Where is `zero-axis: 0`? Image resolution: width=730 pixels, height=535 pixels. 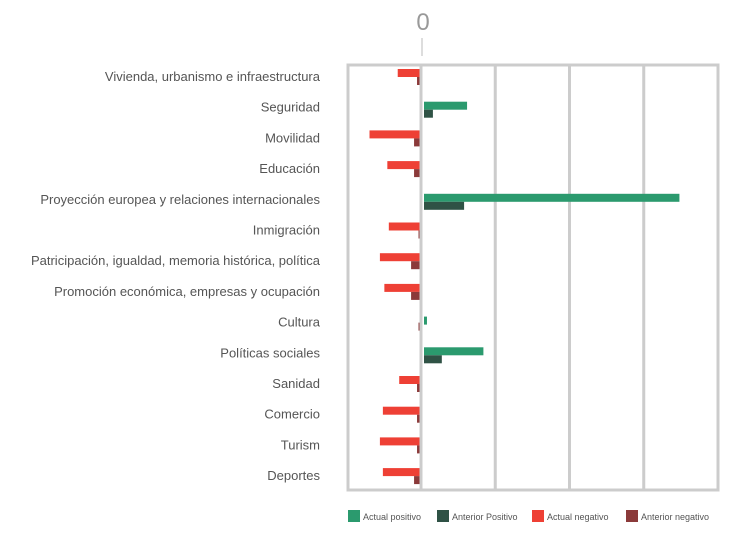 zero-axis: 0 is located at coordinates (423, 249).